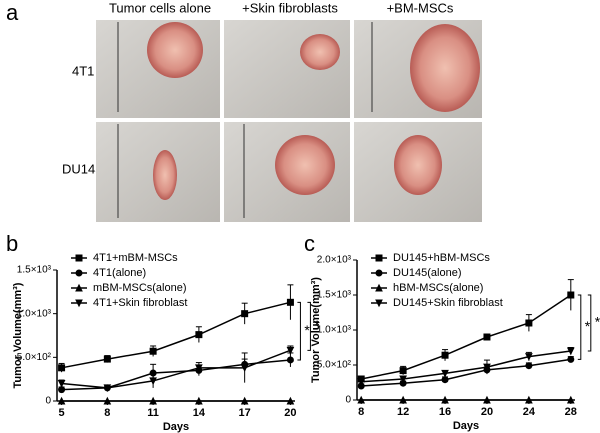 The height and width of the screenshot is (433, 600). Describe the element at coordinates (427, 273) in the screenshot. I see `legend-label: DU145(alone)` at that location.